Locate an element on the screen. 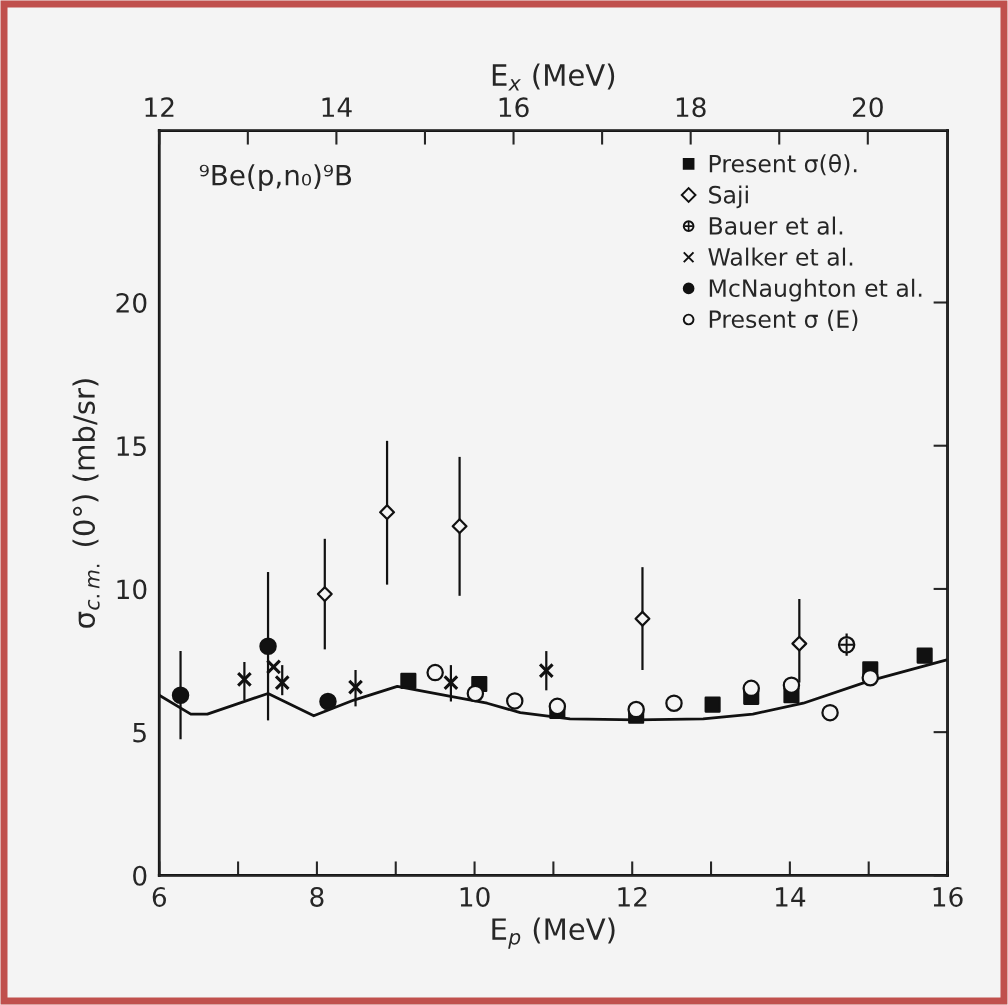 The height and width of the screenshot is (1005, 1008). x-tick-label: 12 is located at coordinates (632, 896).